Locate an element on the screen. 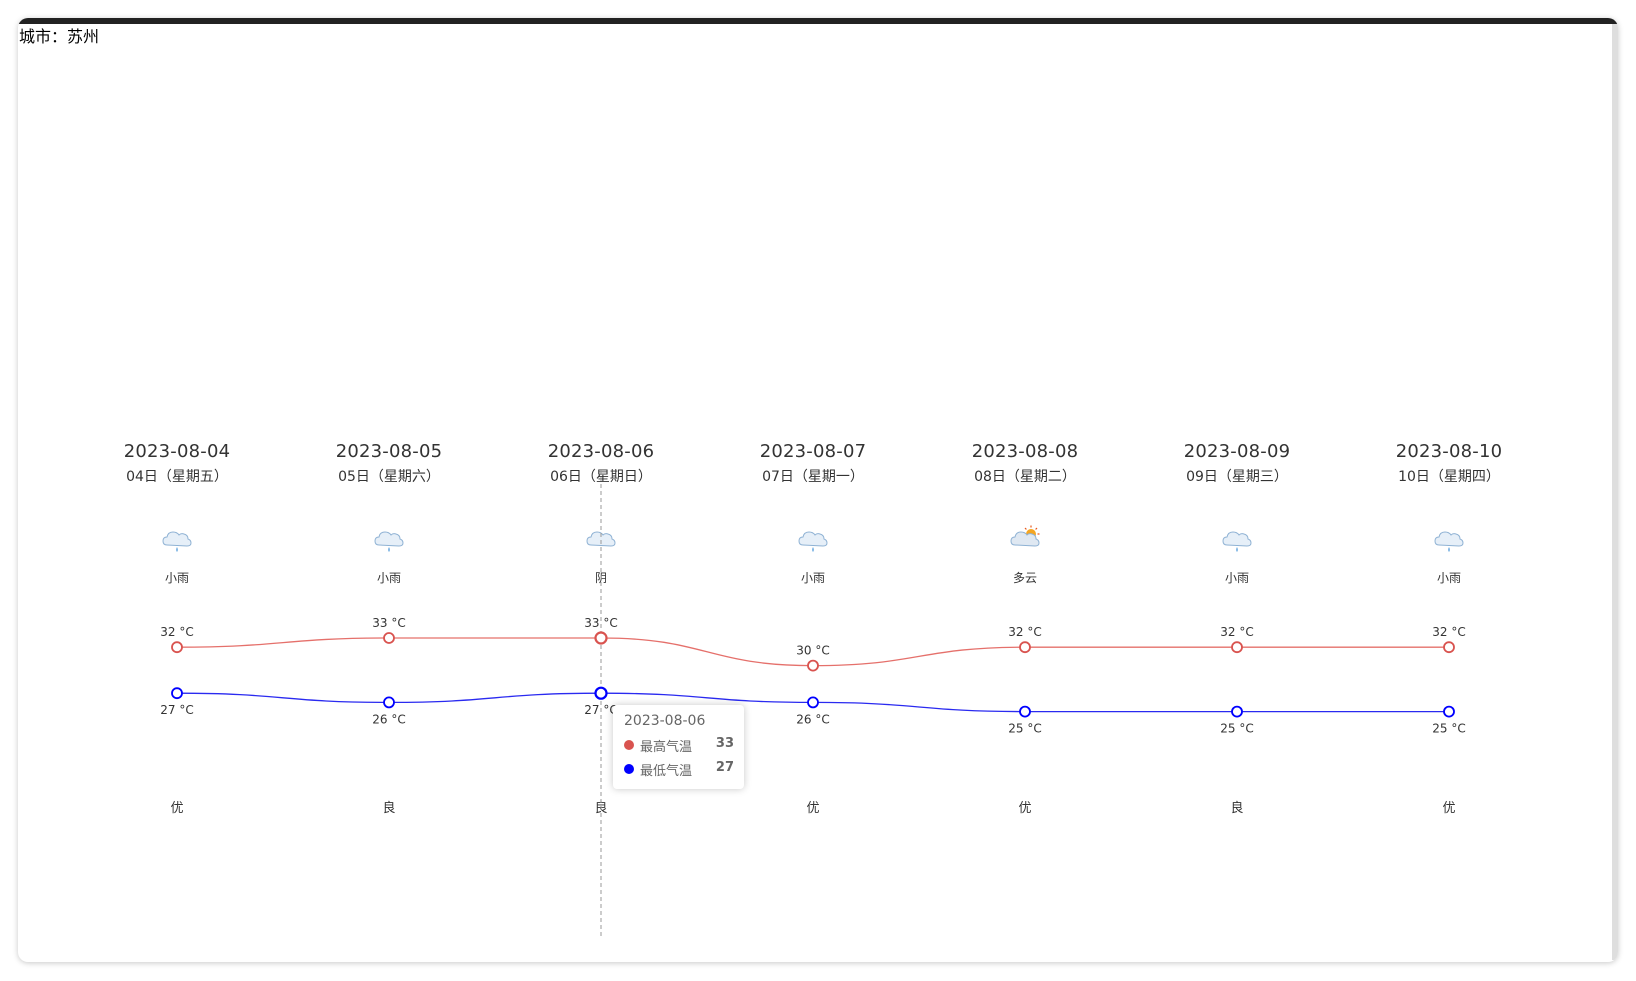 The width and height of the screenshot is (1636, 981). tooltip-high-dot is located at coordinates (629, 745).